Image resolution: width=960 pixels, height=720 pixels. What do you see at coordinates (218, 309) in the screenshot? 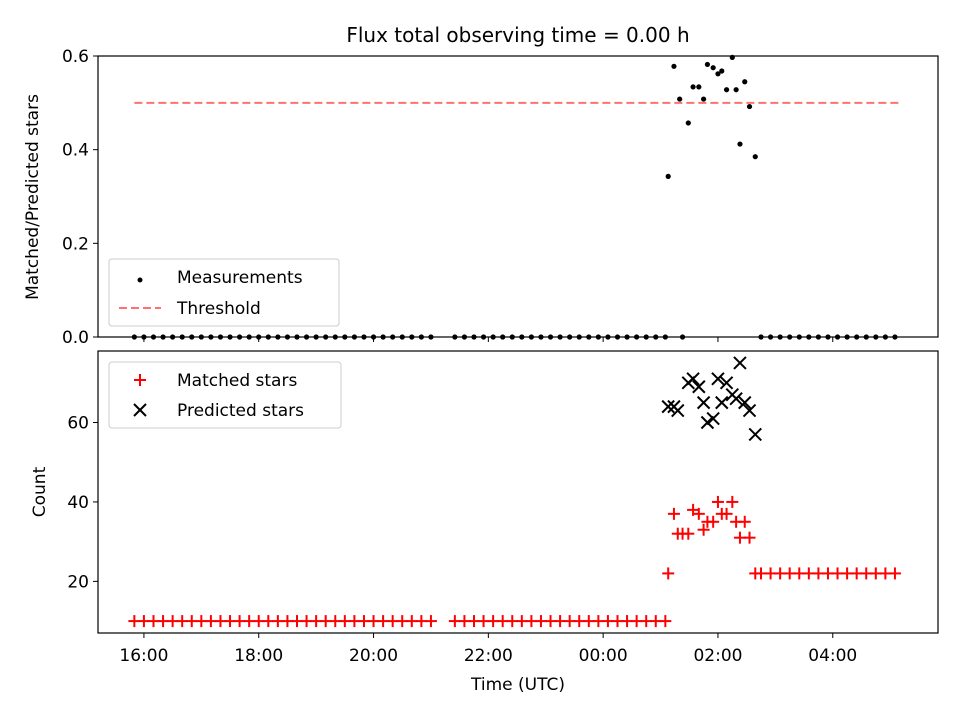
I see `legend-threshold-label: Threshold` at bounding box center [218, 309].